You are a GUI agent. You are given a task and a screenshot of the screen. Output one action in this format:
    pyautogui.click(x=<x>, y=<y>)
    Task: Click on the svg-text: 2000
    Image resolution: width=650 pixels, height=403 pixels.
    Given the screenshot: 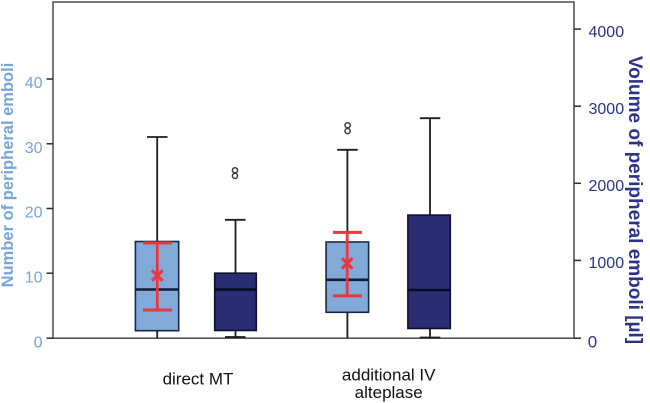 What is the action you would take?
    pyautogui.click(x=607, y=186)
    